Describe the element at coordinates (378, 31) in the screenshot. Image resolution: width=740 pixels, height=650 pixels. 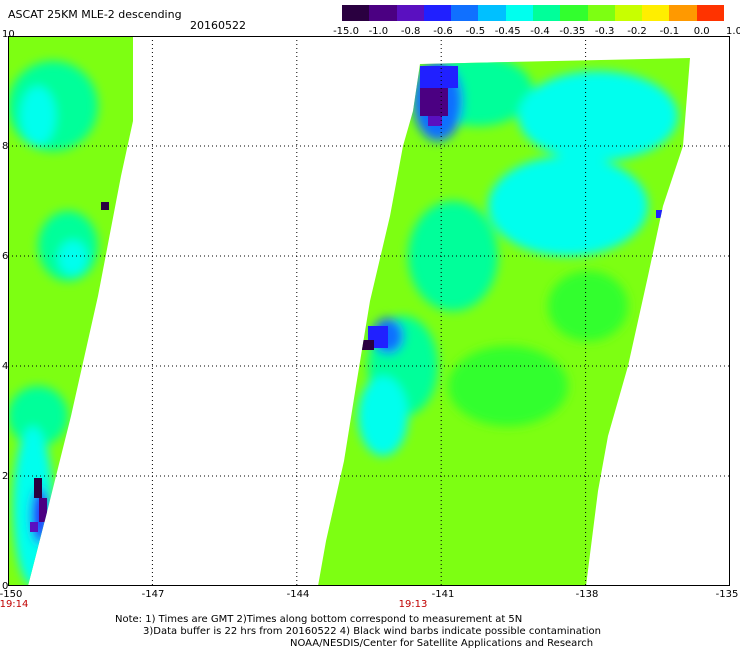
I see `colorbar-label: -1.0` at that location.